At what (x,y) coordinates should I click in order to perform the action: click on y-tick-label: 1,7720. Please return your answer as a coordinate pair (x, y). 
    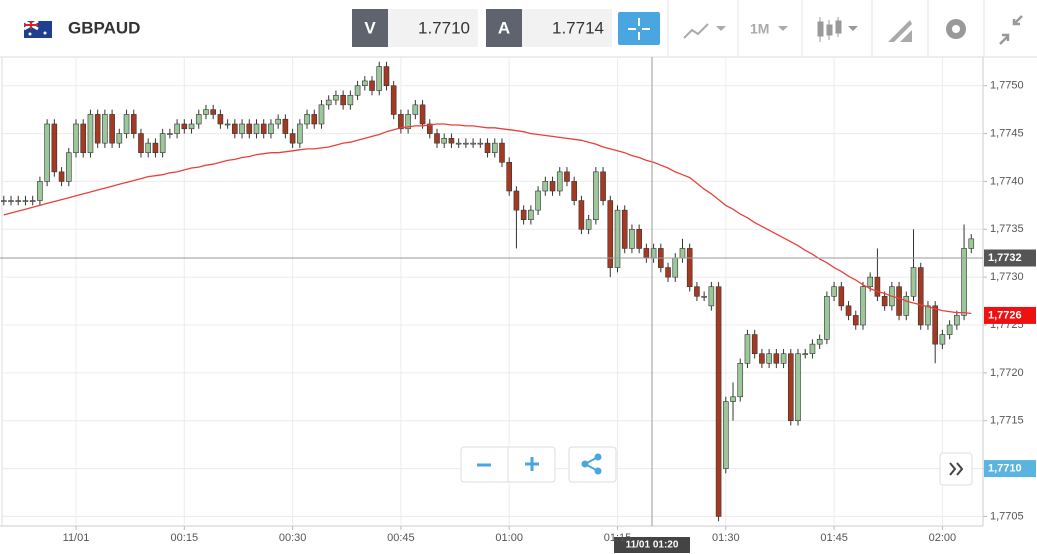
    Looking at the image, I should click on (1007, 373).